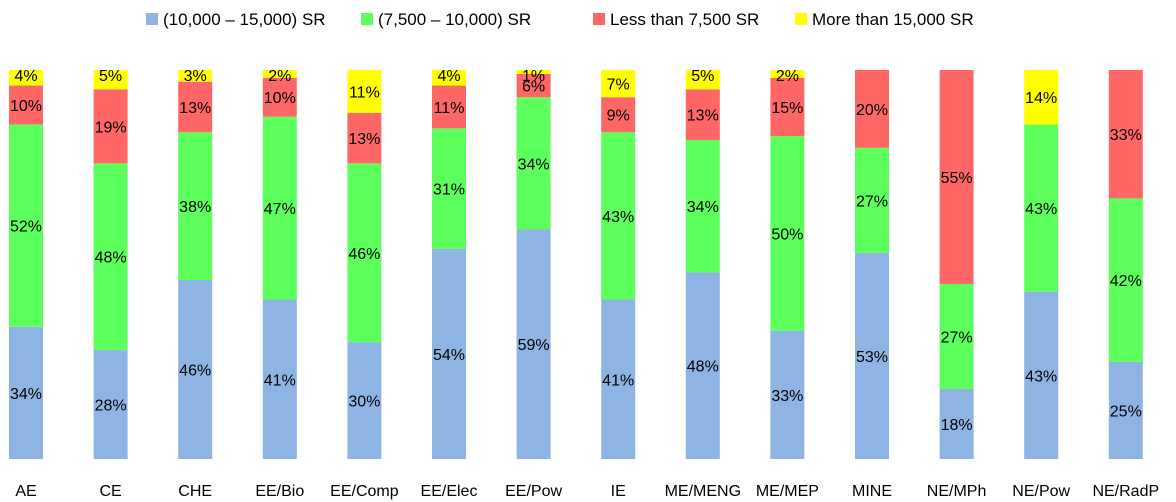 Image resolution: width=1176 pixels, height=502 pixels. I want to click on legend-label-4: More than 15,000 SR, so click(893, 19).